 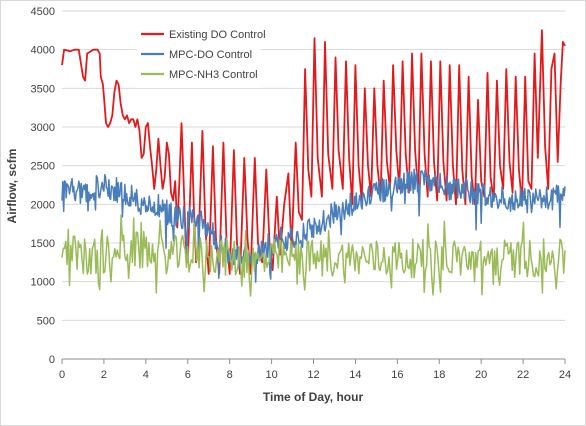 What do you see at coordinates (313, 397) in the screenshot?
I see `x-axis-title: Time of Day, hour` at bounding box center [313, 397].